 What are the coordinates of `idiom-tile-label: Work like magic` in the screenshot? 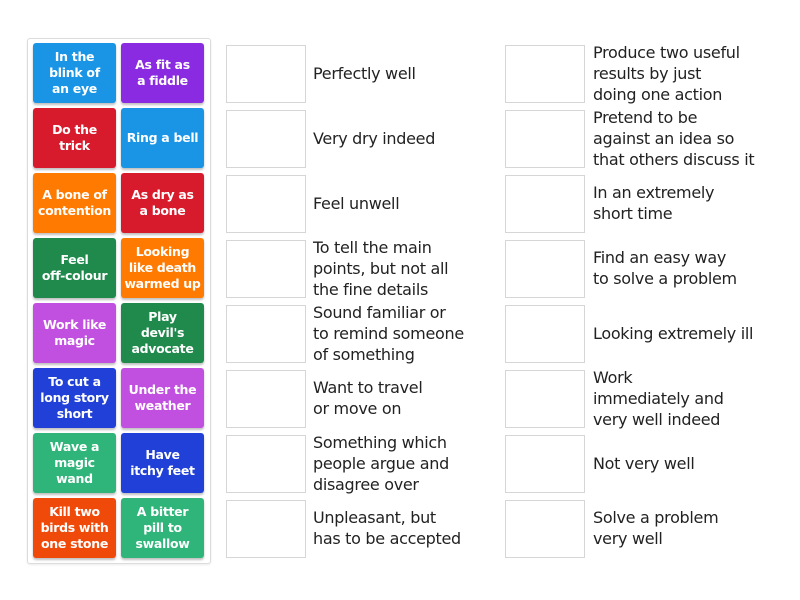 It's located at (74, 332).